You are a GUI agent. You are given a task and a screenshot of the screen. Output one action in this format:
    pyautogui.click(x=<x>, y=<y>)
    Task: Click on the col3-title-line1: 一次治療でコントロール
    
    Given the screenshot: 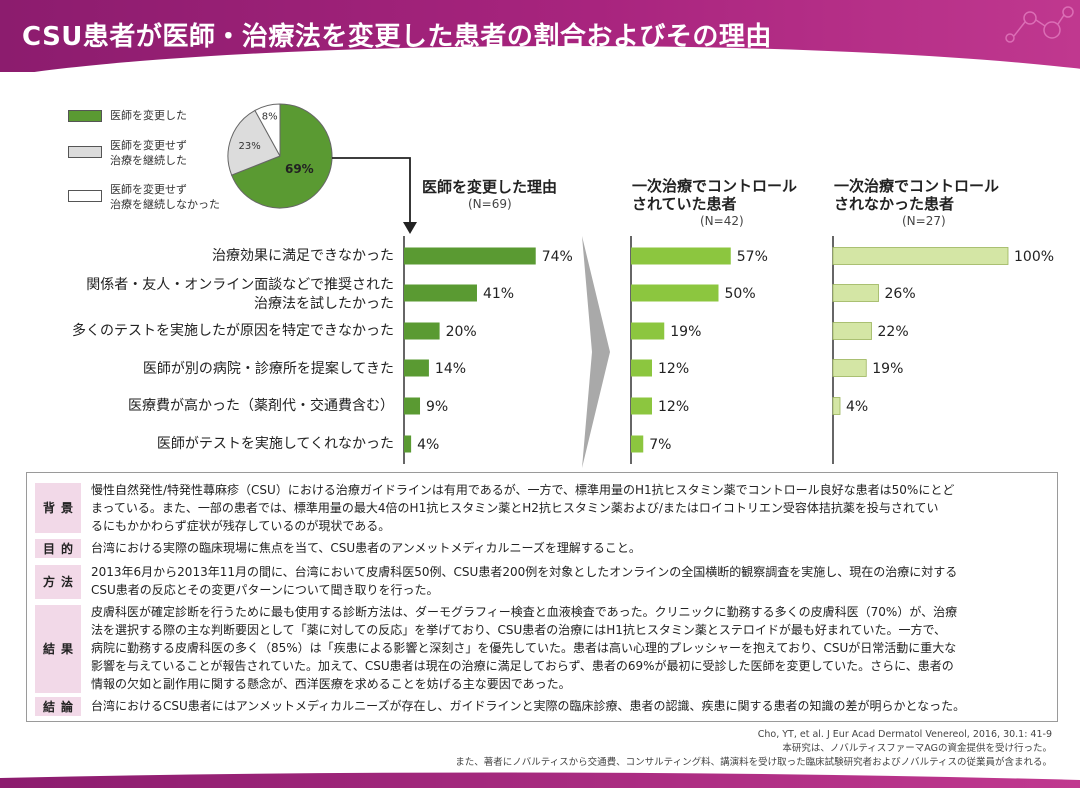 What is the action you would take?
    pyautogui.click(x=917, y=186)
    